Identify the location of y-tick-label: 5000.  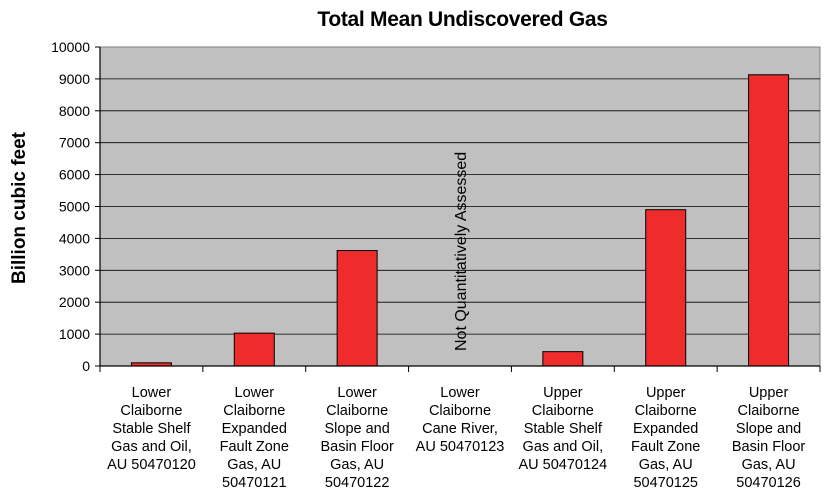
(74, 207).